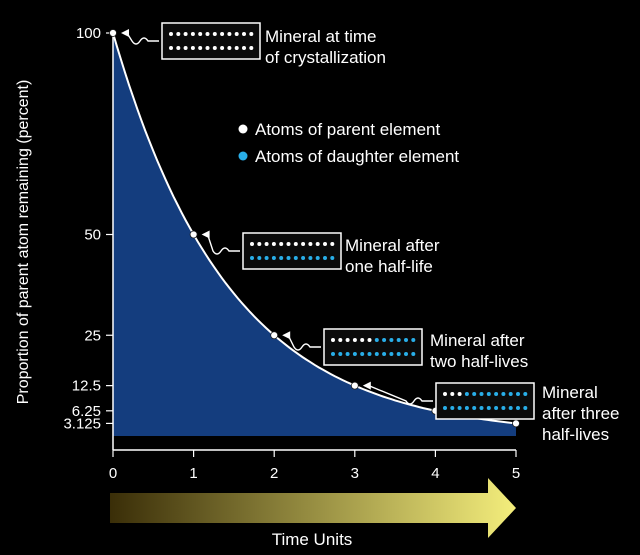  What do you see at coordinates (516, 473) in the screenshot?
I see `x-tick-label: 5` at bounding box center [516, 473].